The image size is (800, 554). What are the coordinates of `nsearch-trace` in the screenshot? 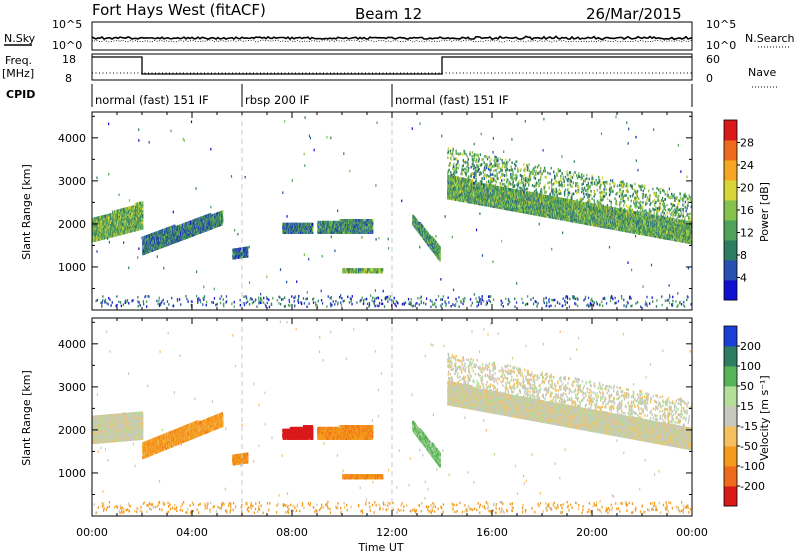 It's located at (391, 41).